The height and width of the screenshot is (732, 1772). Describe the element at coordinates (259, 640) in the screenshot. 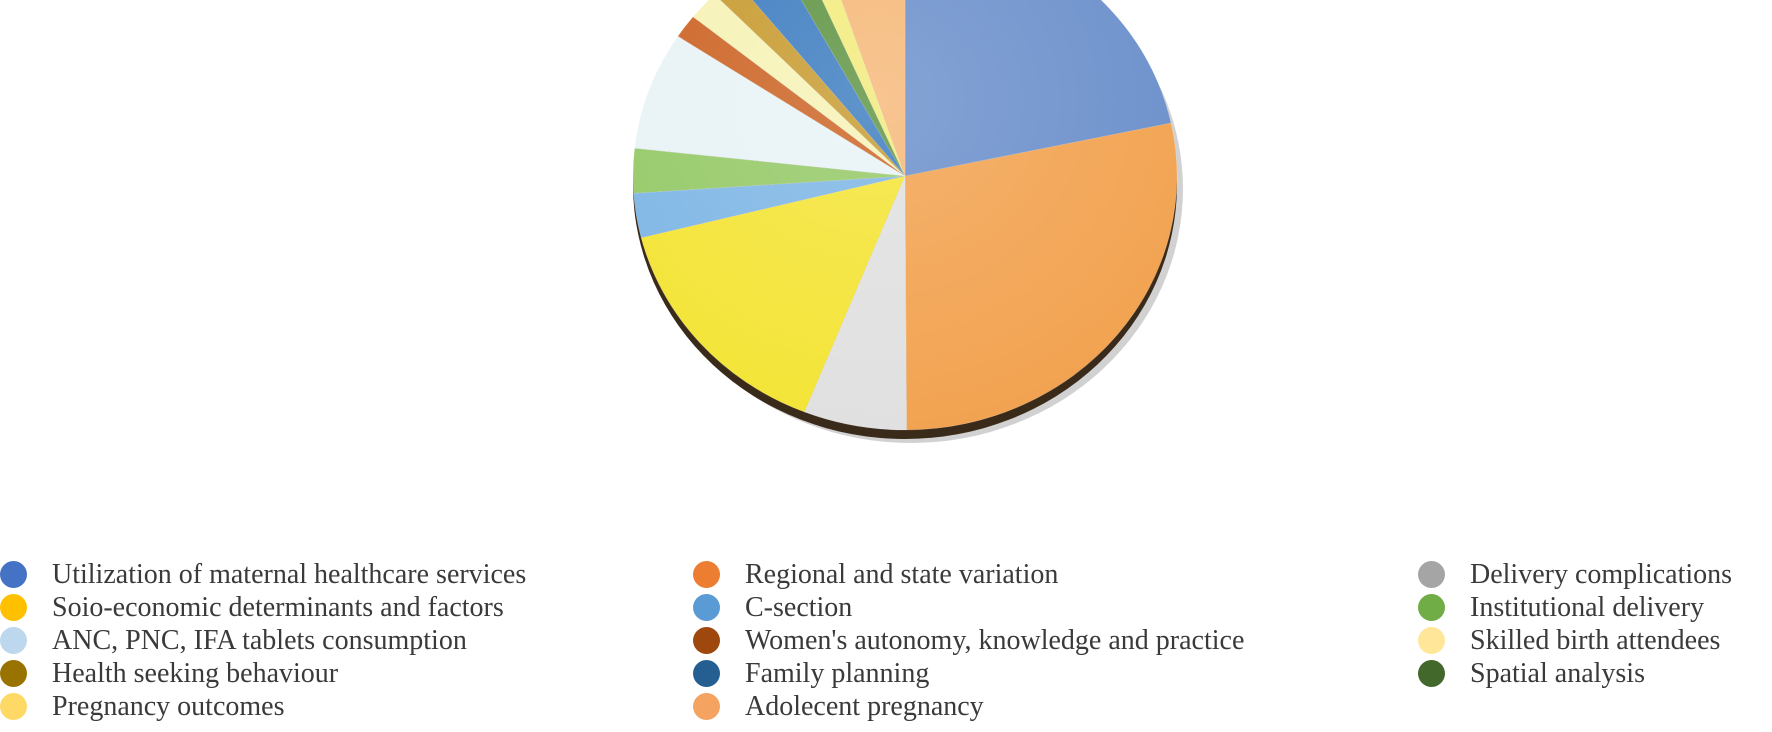

I see `legend-label: ANC, PNC, IFA tablets consumption` at that location.